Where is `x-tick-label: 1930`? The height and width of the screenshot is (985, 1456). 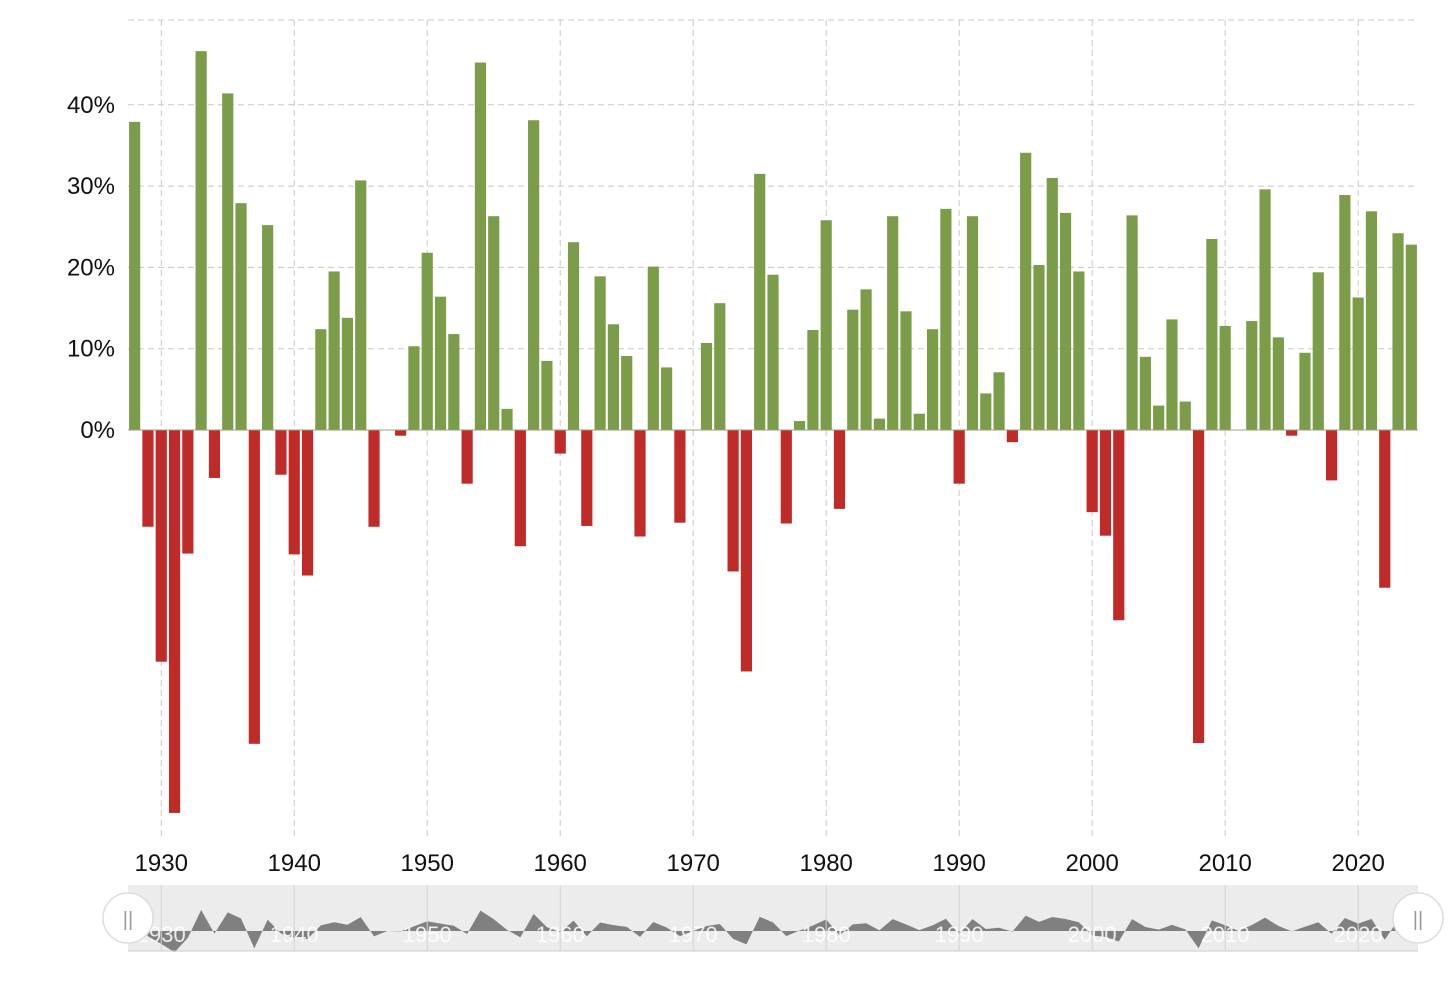 x-tick-label: 1930 is located at coordinates (161, 863).